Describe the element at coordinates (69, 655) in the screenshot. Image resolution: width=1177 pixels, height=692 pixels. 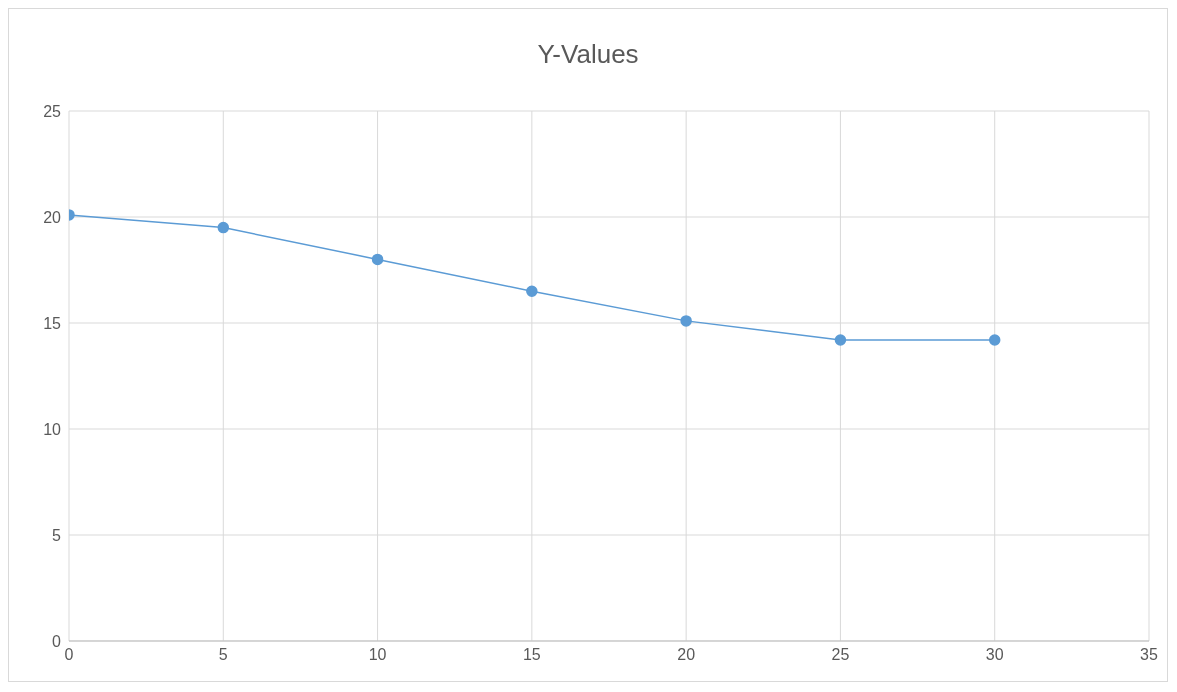
I see `x-tick-label: 0` at that location.